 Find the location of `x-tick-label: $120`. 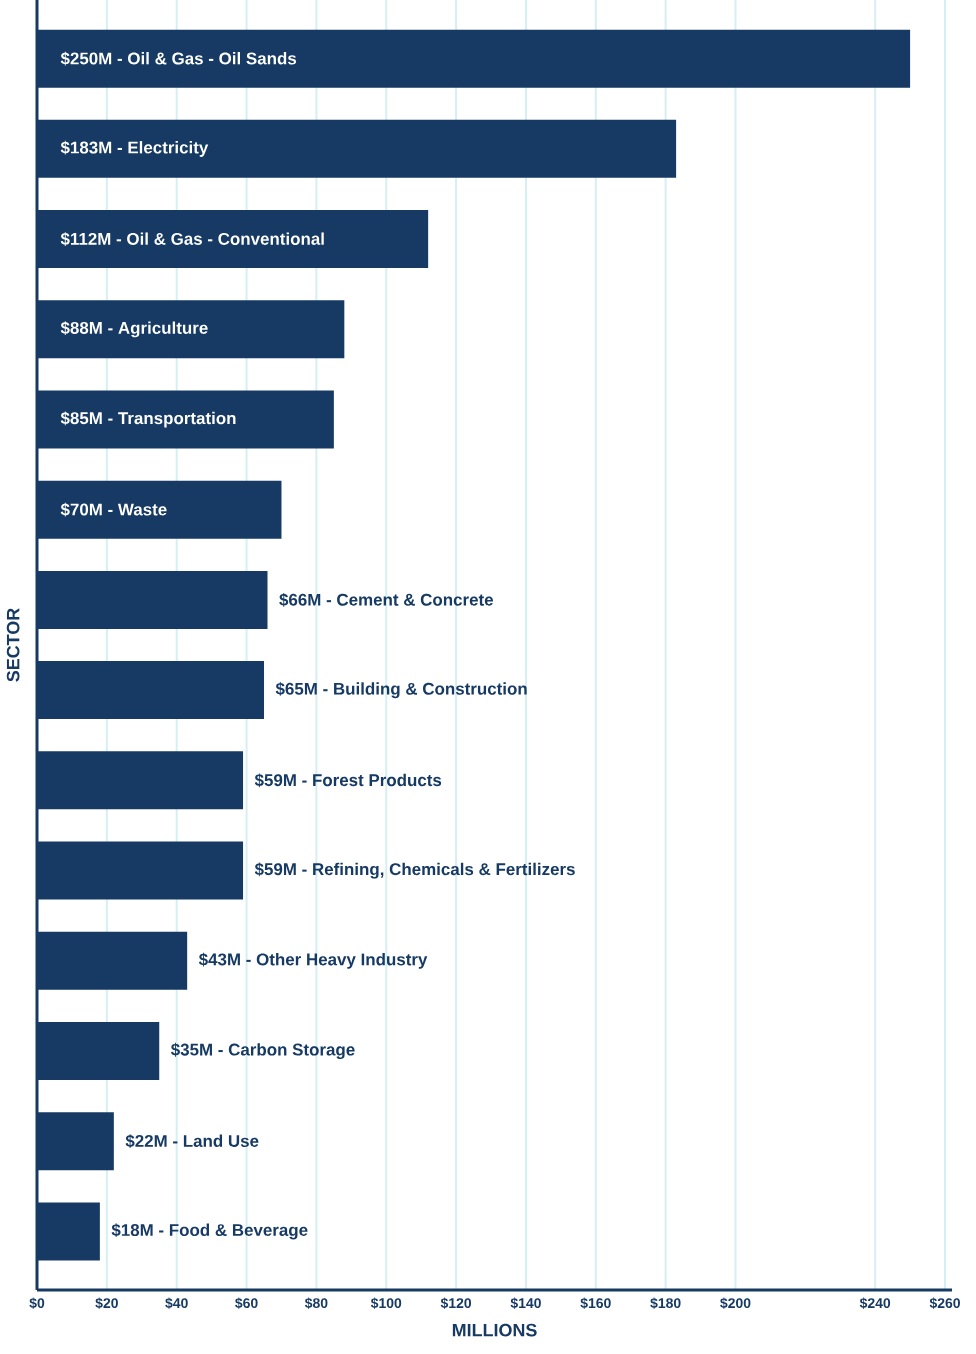

x-tick-label: $120 is located at coordinates (456, 1303).